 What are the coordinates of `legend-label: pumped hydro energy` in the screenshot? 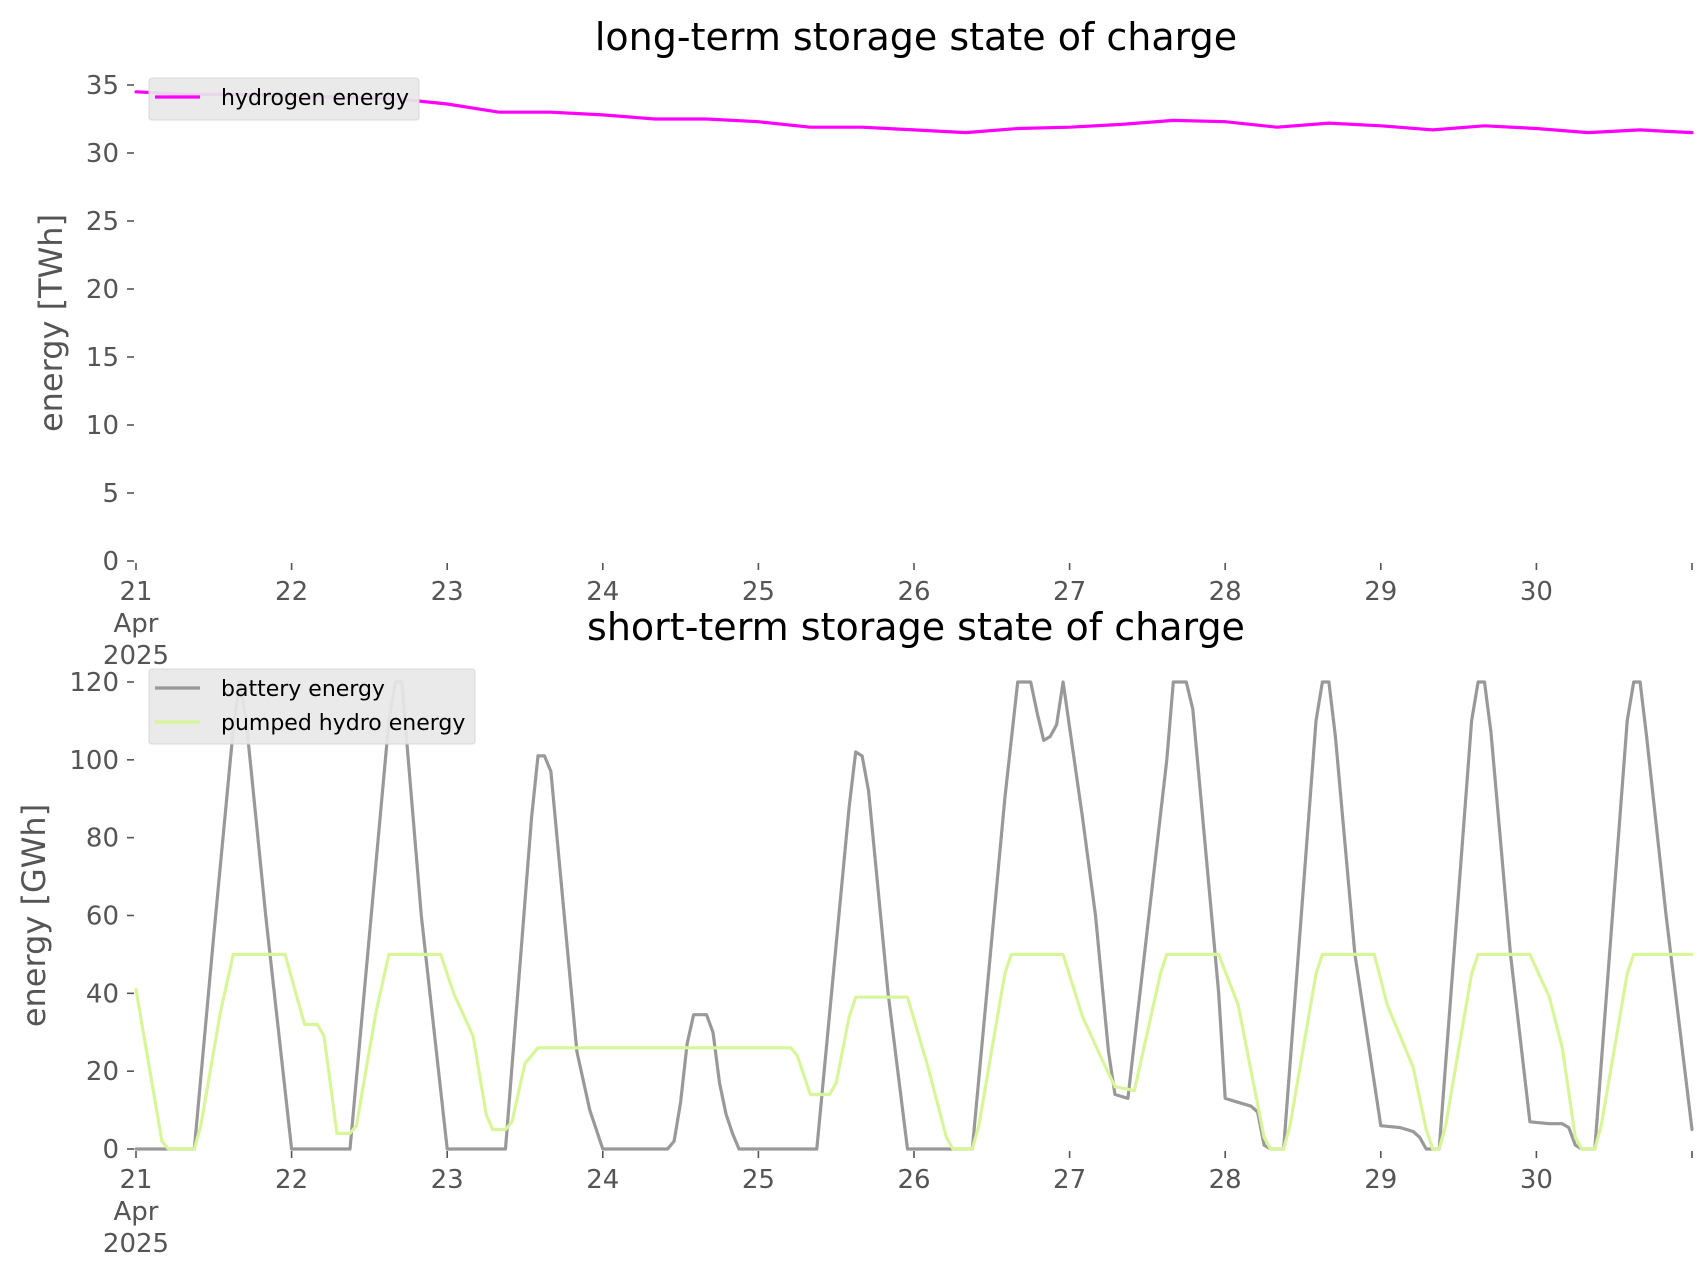 It's located at (343, 723).